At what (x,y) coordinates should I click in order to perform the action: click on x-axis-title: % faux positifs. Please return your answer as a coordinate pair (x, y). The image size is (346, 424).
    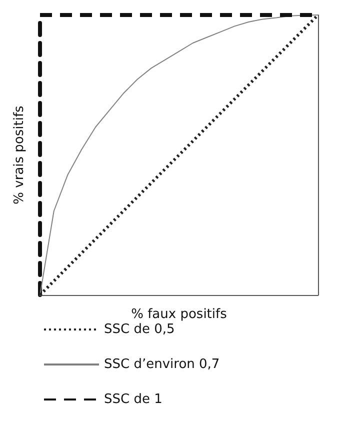
    Looking at the image, I should click on (179, 314).